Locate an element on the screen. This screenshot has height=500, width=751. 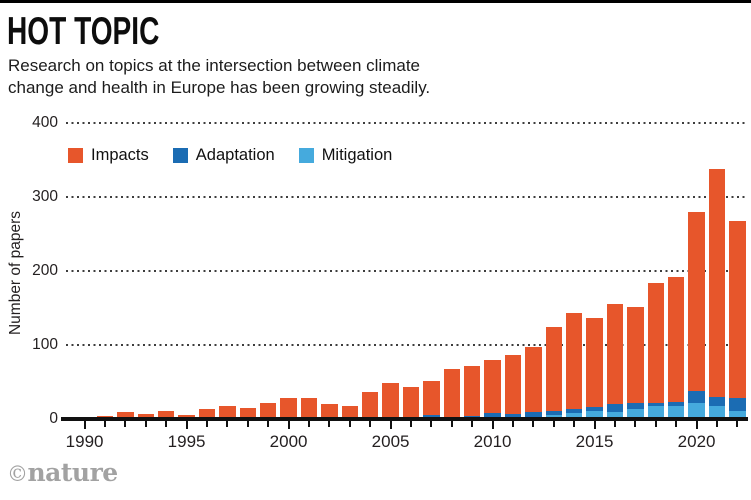
bar-segment-2012-adaptation is located at coordinates (533, 414).